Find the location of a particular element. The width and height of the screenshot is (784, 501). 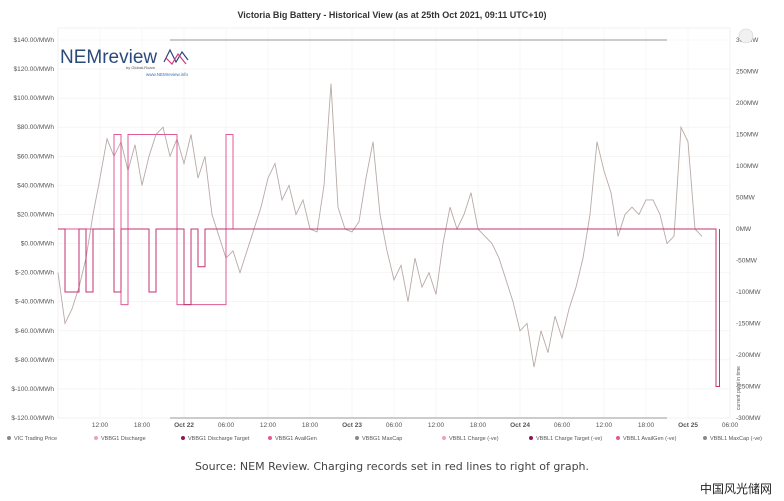

y-left-tick-label: $0.00/MWh is located at coordinates (38, 244).